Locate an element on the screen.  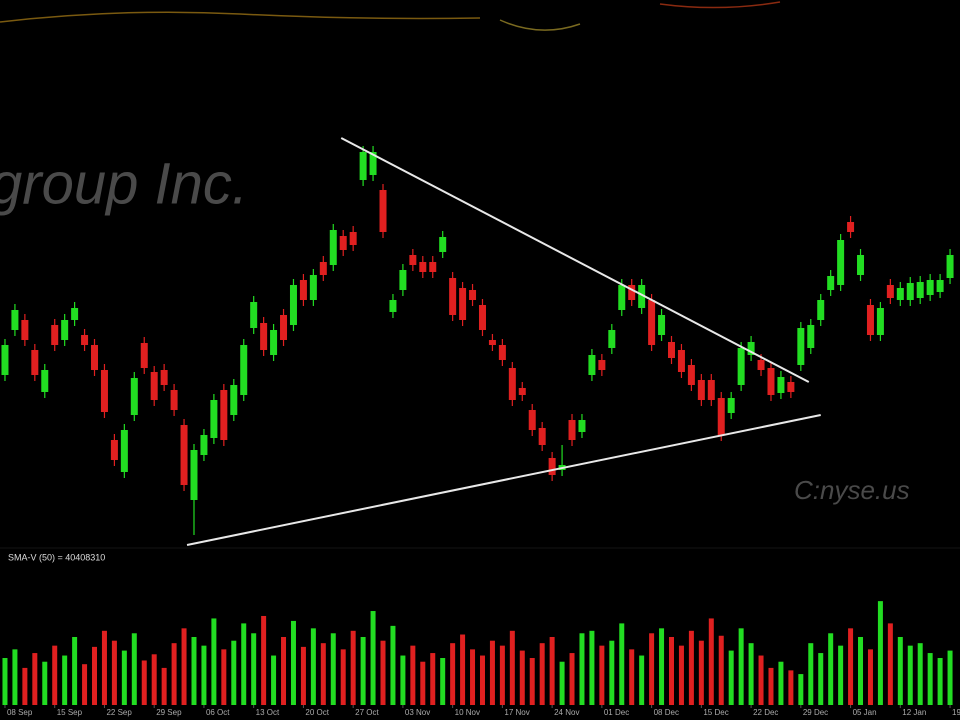
x-tick-label: 22 Sep is located at coordinates (119, 712).